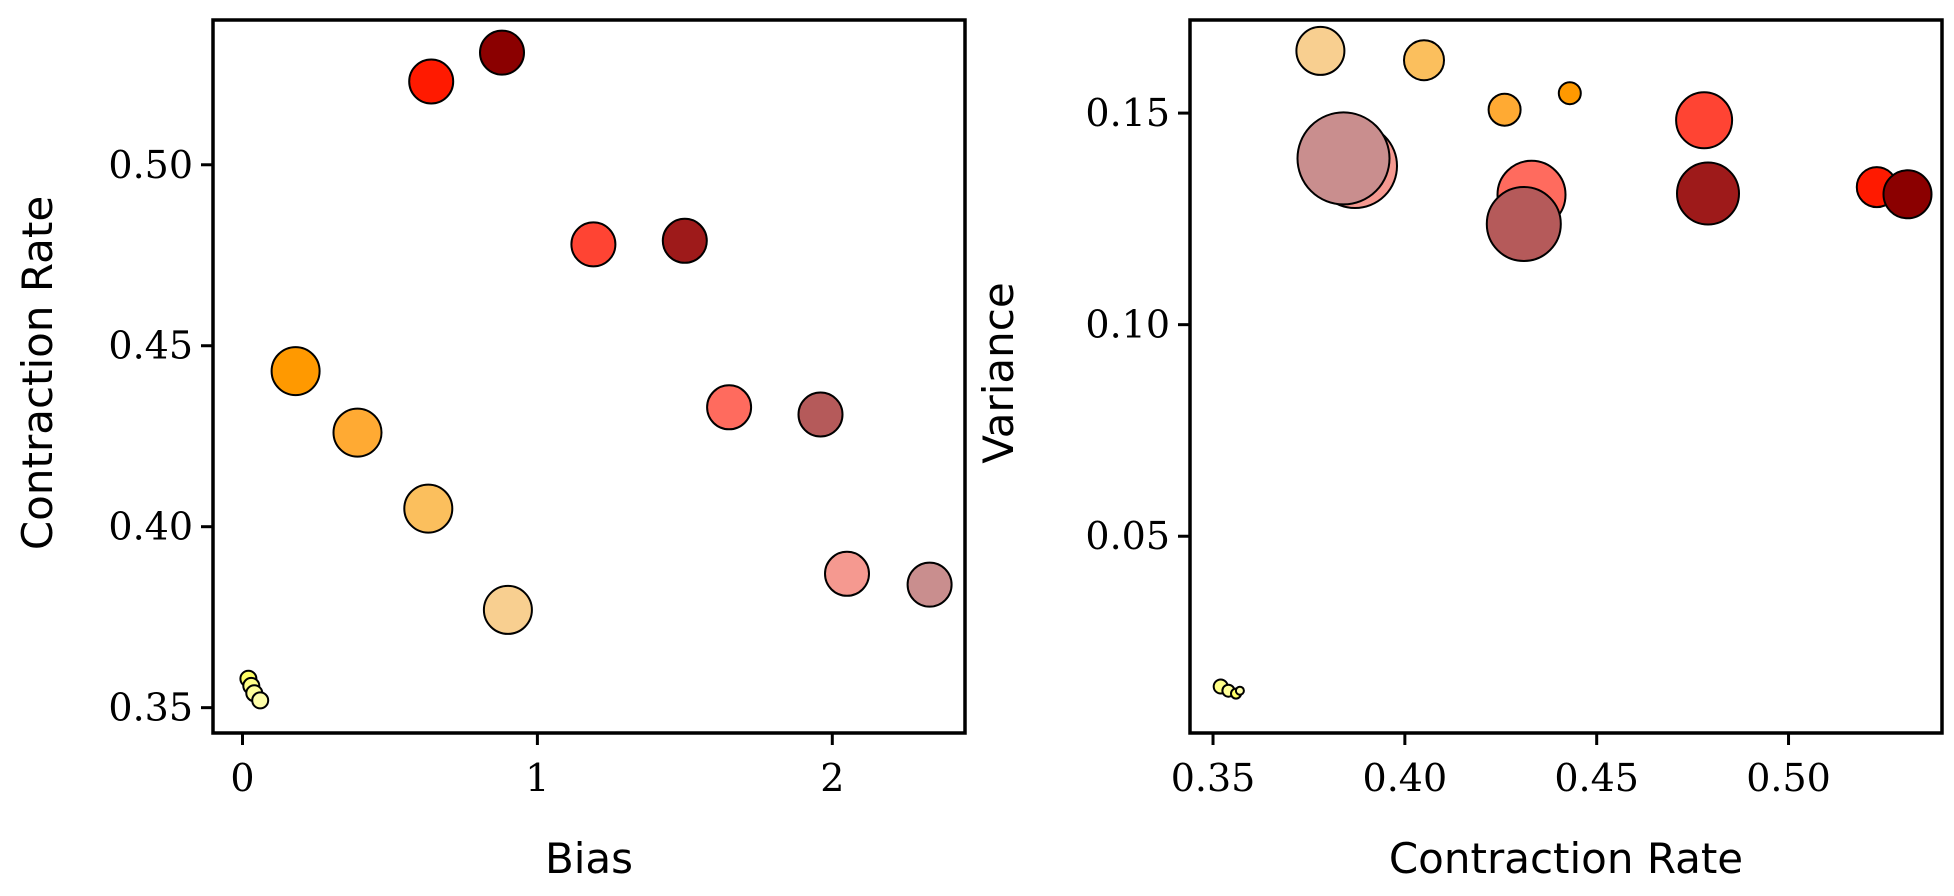  Describe the element at coordinates (150, 708) in the screenshot. I see `y-tick-label: 0.35` at that location.